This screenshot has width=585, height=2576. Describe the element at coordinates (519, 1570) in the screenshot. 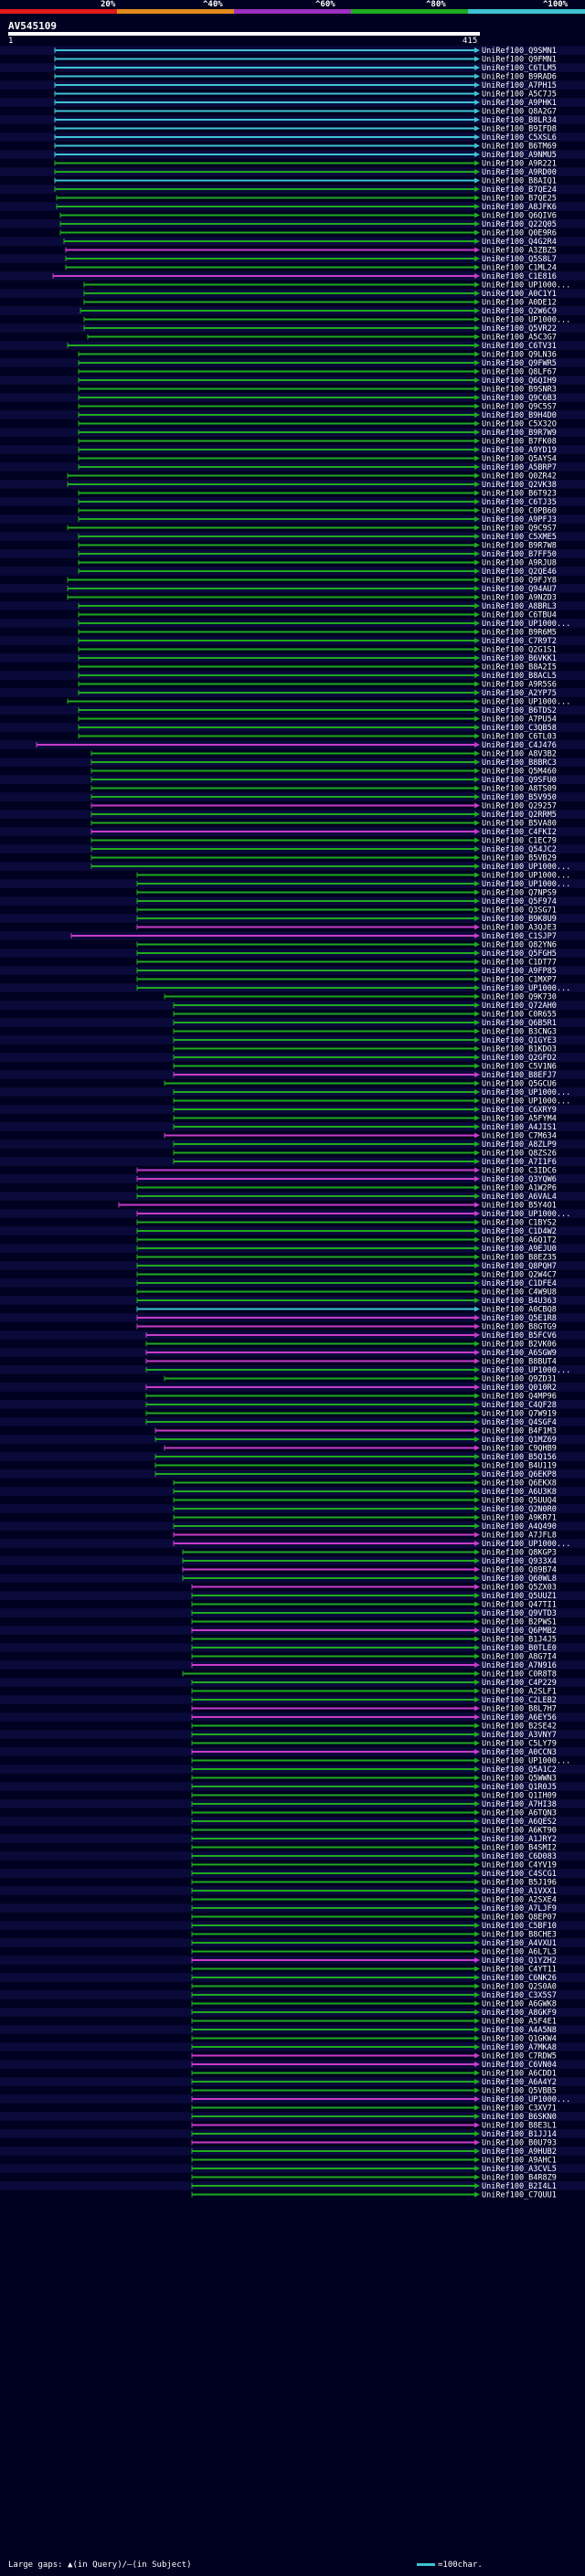

I see `hit-label: UniRef100_Q89B74` at that location.